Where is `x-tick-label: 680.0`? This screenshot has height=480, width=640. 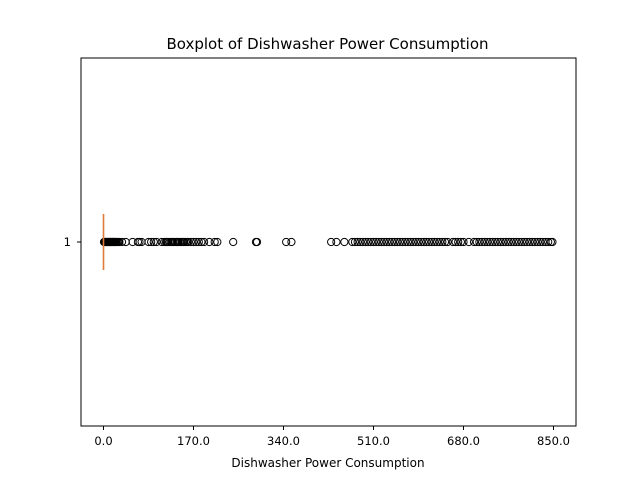 x-tick-label: 680.0 is located at coordinates (463, 441).